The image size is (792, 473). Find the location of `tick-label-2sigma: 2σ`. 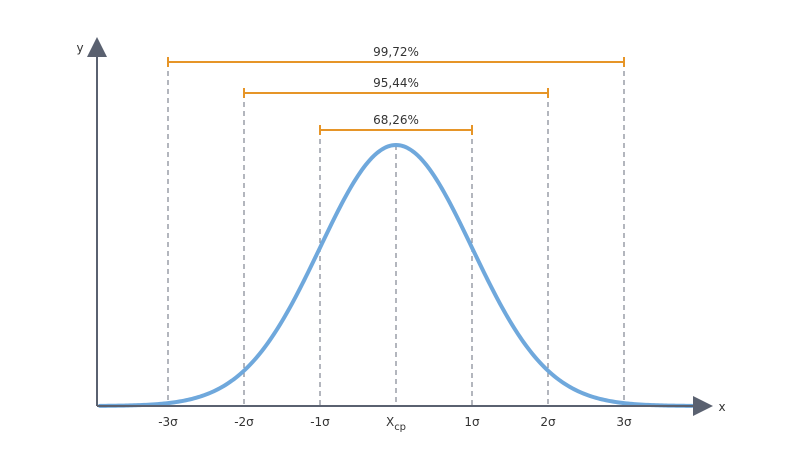

tick-label-2sigma: 2σ is located at coordinates (548, 422).